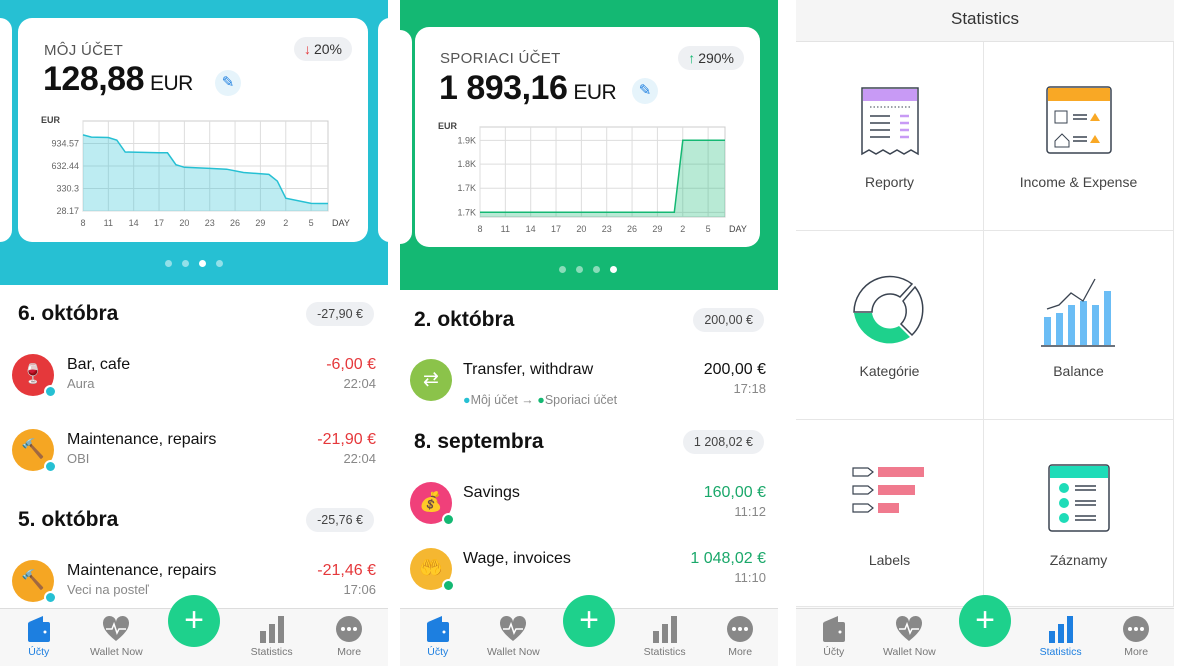 The width and height of the screenshot is (1200, 666). What do you see at coordinates (723, 442) in the screenshot?
I see `day-total: 1 208,02 €` at bounding box center [723, 442].